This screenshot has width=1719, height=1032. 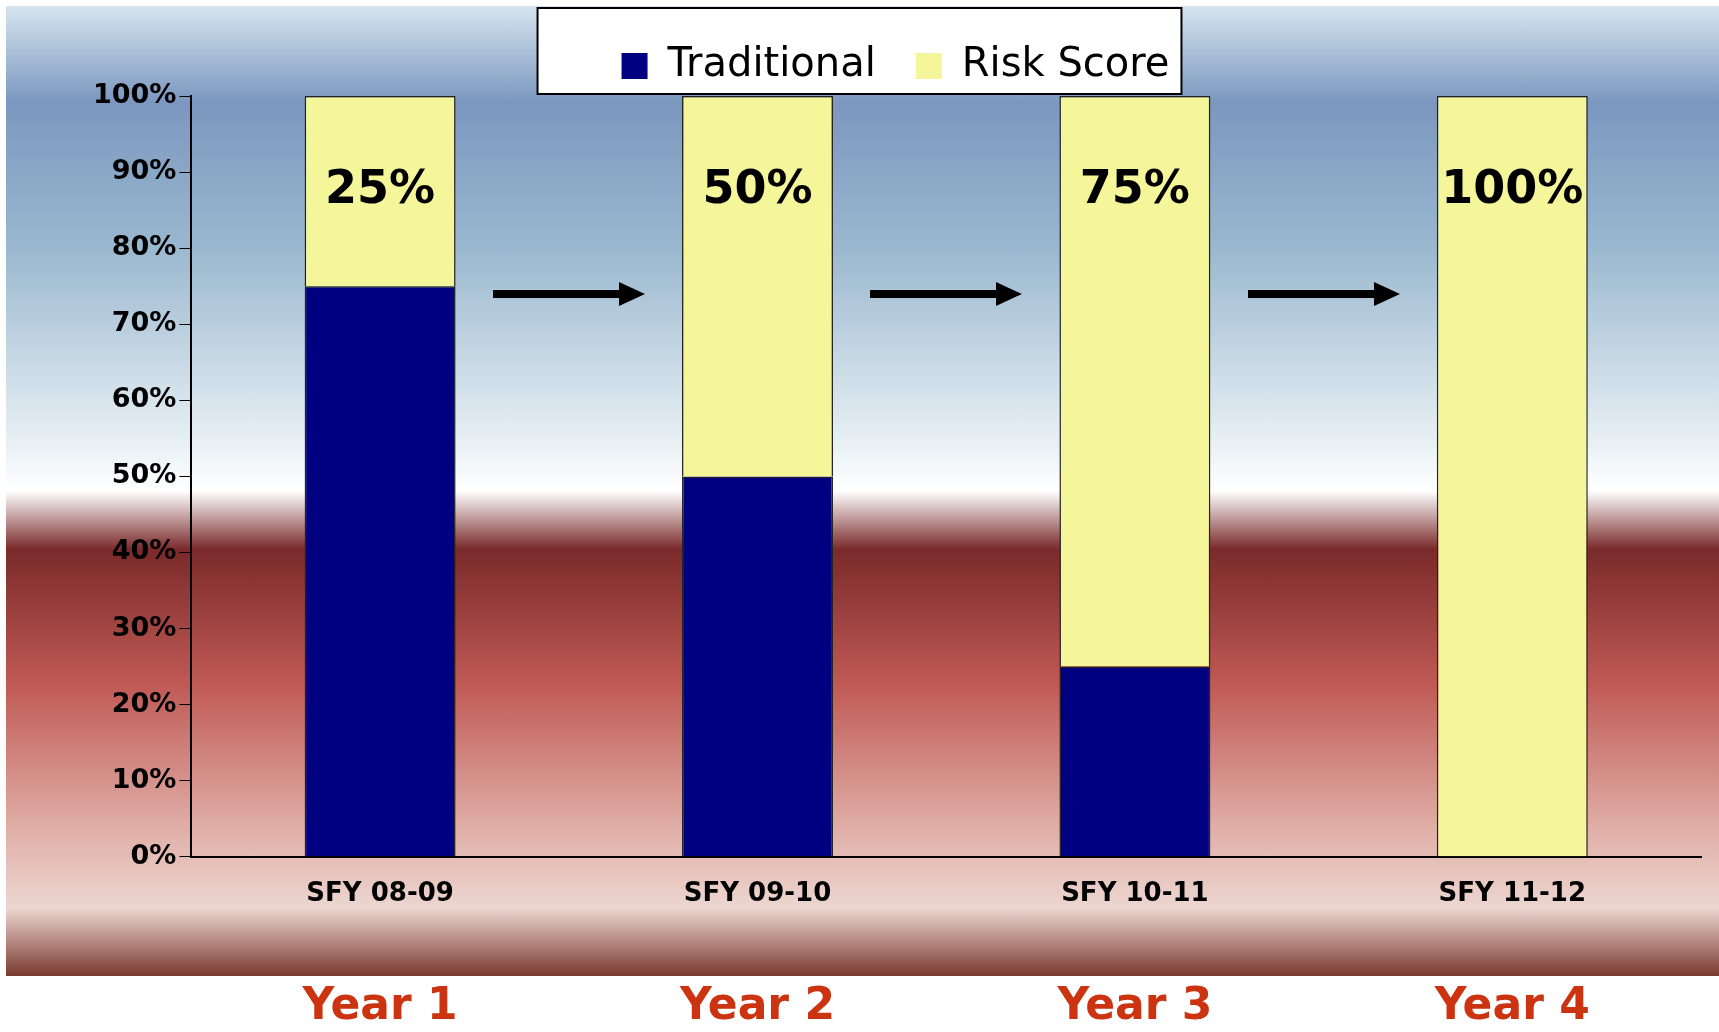 I want to click on y-tick-label: 80%, so click(x=144, y=246).